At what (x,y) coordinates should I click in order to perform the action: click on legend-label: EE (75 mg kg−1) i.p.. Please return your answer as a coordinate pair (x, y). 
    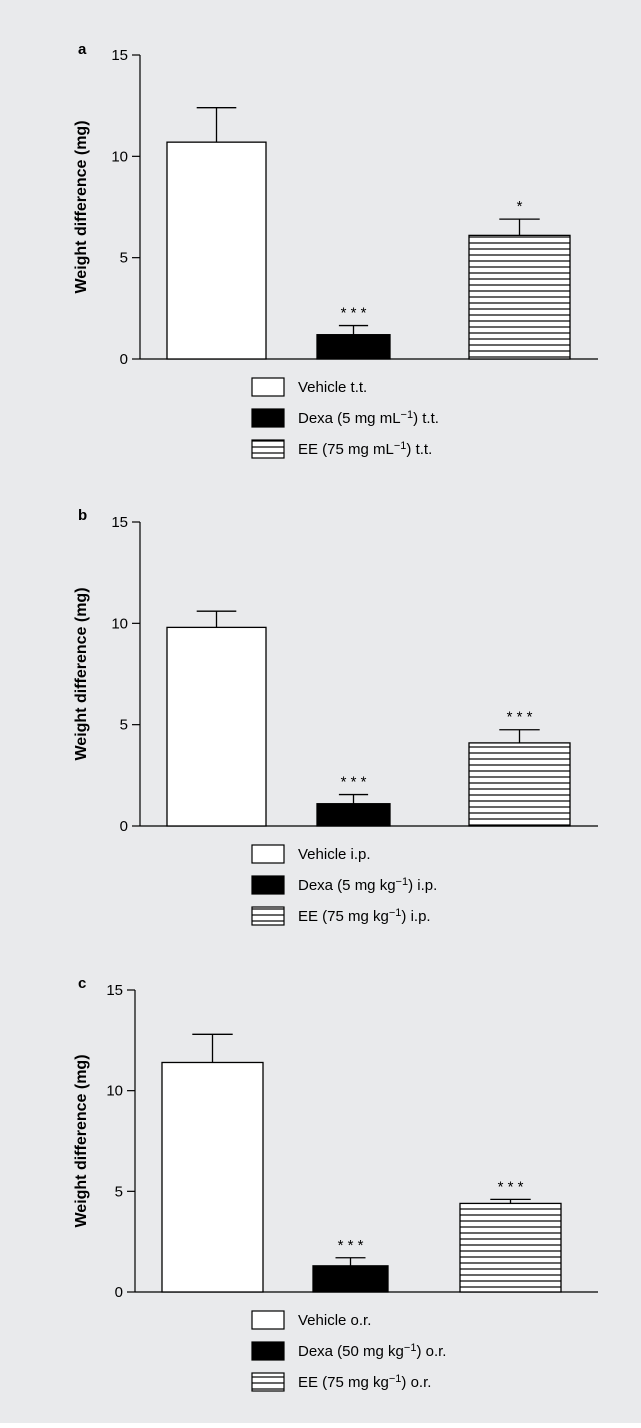
    Looking at the image, I should click on (364, 916).